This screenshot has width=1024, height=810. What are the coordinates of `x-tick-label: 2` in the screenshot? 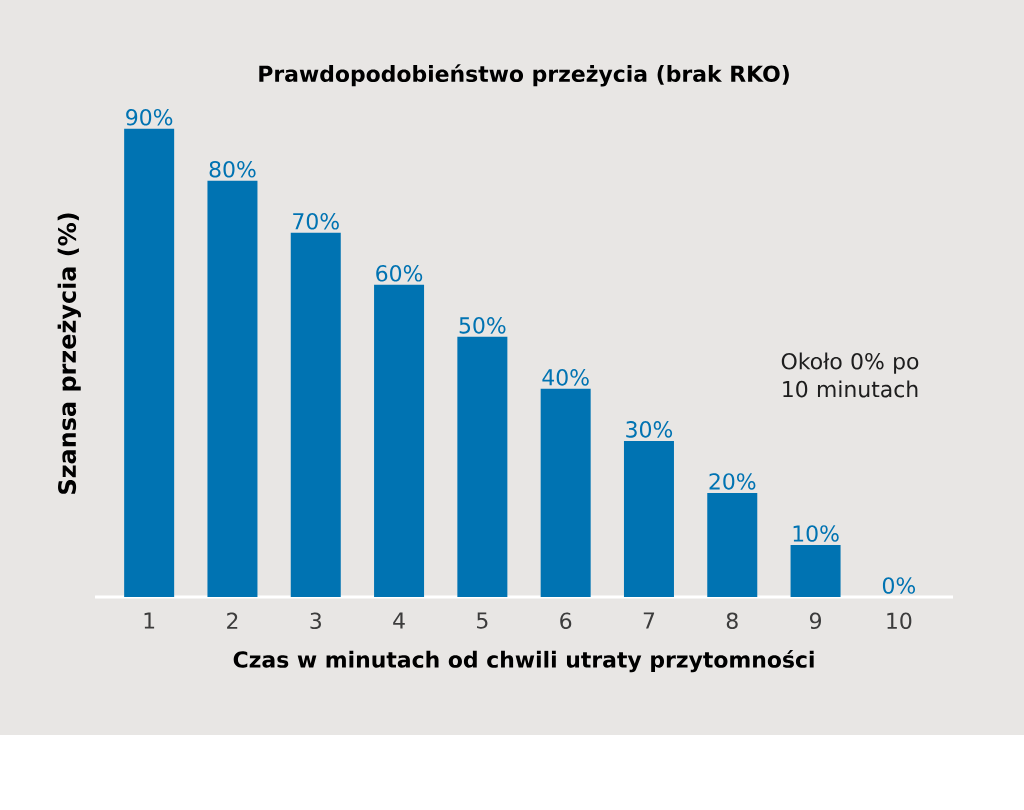 It's located at (232, 620).